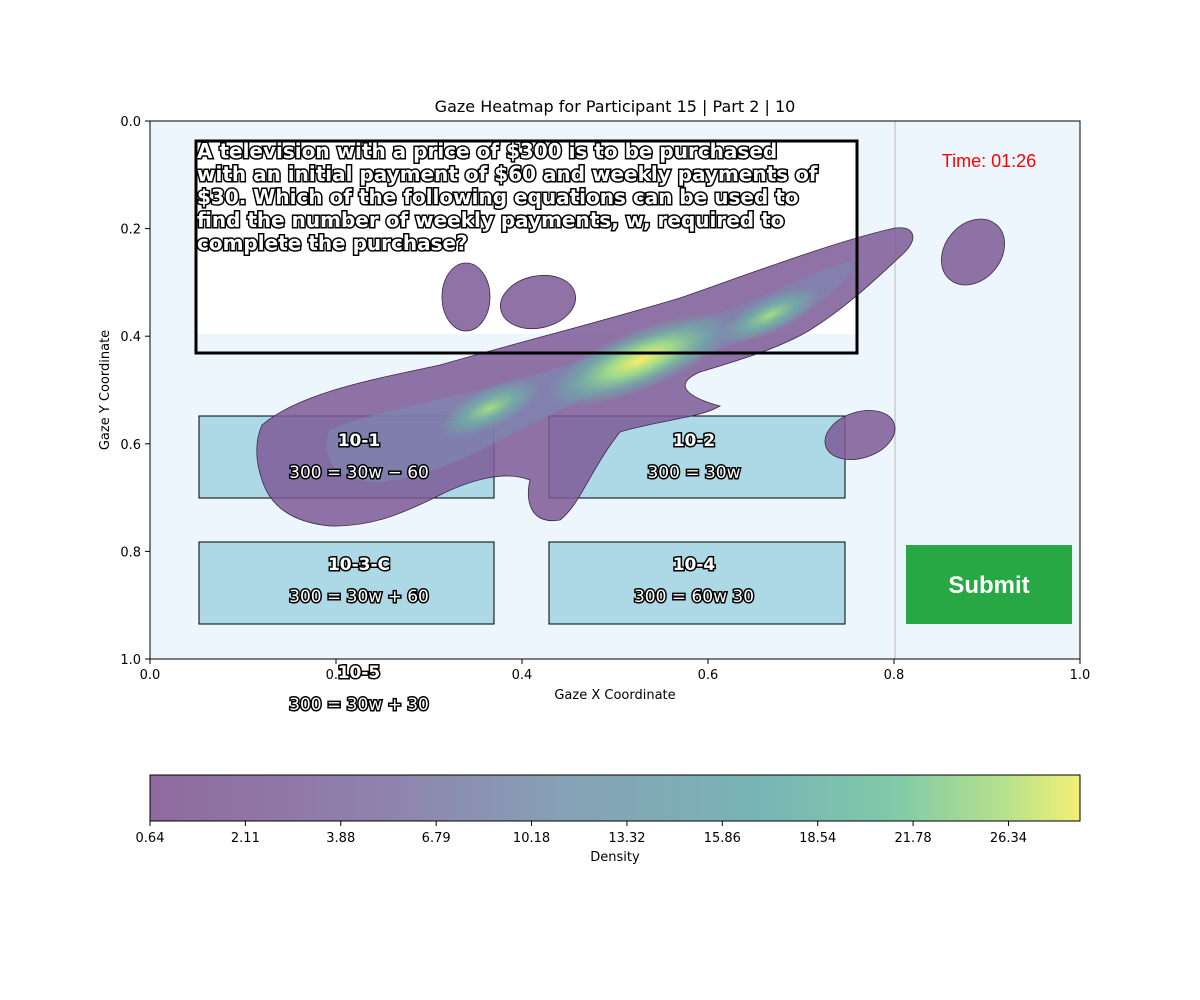 This screenshot has width=1200, height=1000. What do you see at coordinates (817, 838) in the screenshot?
I see `colorbar-tick-label: 18.54` at bounding box center [817, 838].